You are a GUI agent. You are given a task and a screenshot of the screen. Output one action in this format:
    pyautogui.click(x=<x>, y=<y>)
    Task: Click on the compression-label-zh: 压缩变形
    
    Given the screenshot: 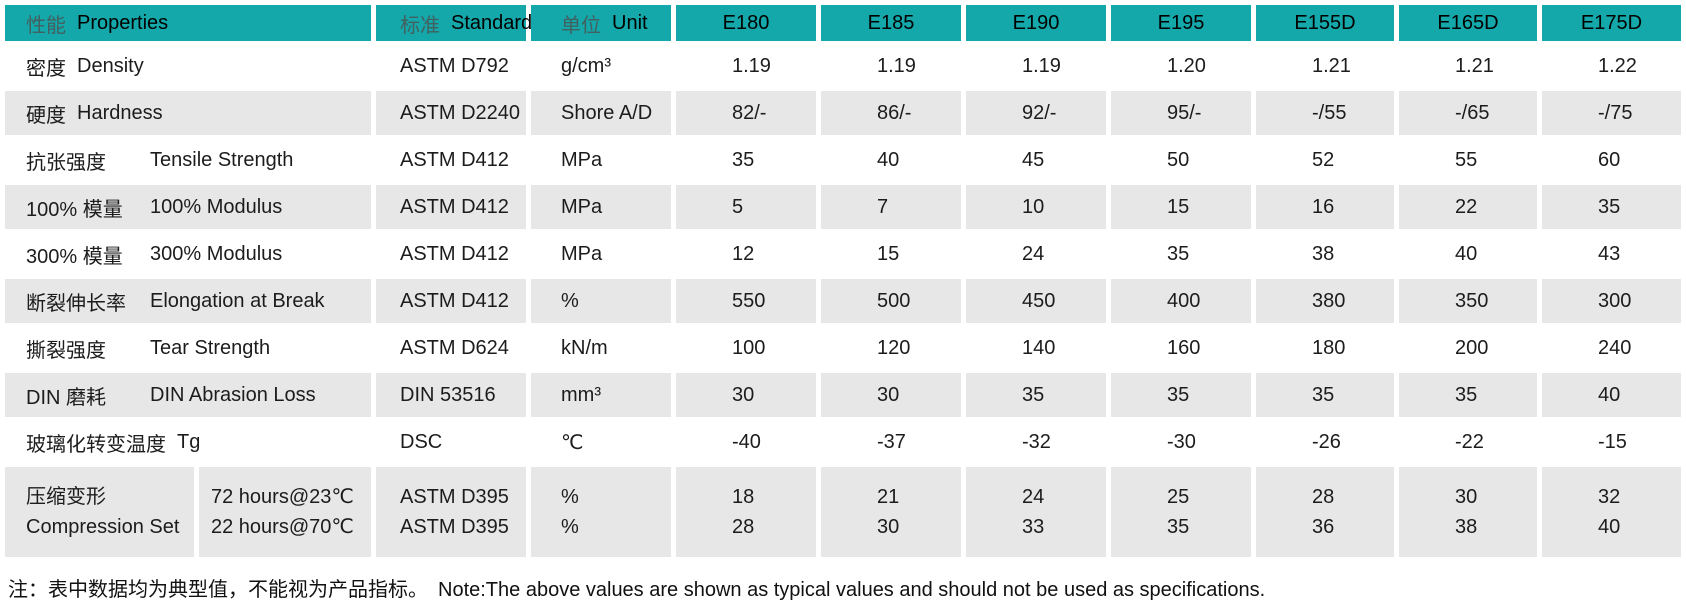 What is the action you would take?
    pyautogui.click(x=66, y=497)
    